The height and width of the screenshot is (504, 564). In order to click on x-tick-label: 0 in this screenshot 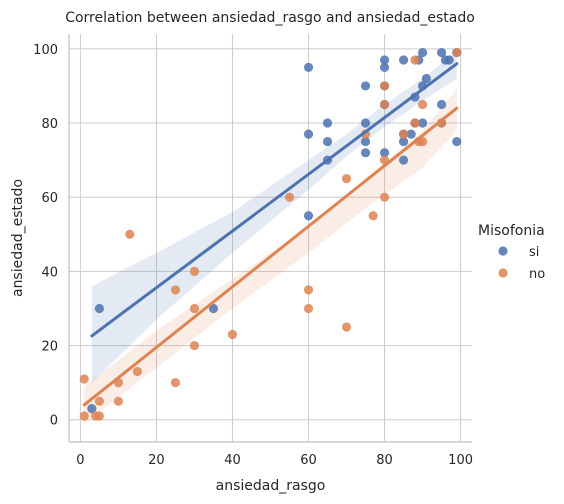, I will do `click(80, 460)`.